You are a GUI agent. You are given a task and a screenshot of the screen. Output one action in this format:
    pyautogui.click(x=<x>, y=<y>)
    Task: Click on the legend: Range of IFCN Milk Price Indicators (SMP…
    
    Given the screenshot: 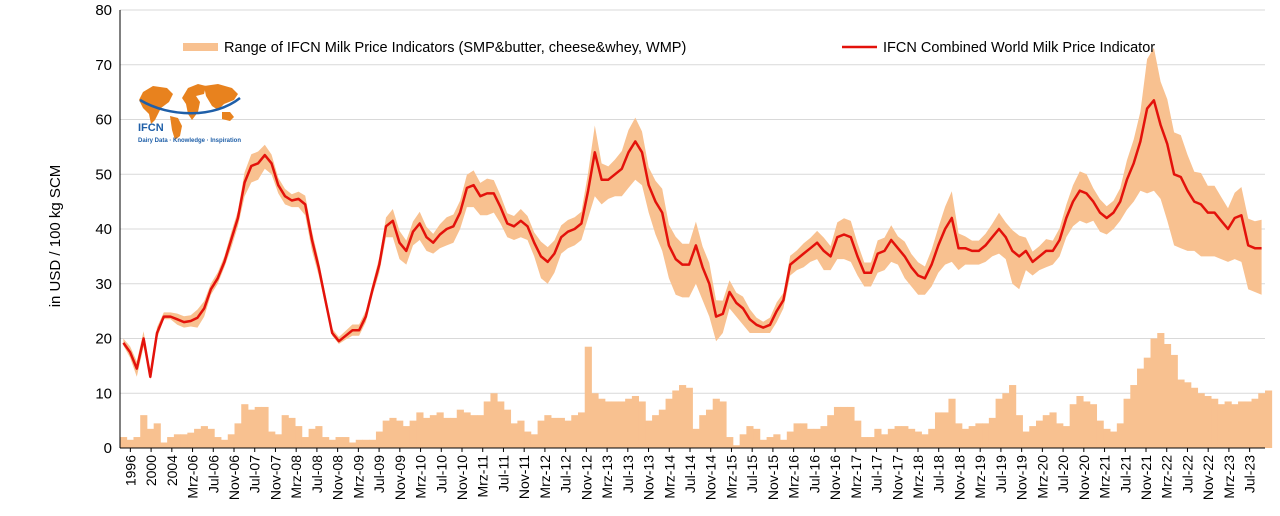 What is the action you would take?
    pyautogui.click(x=669, y=48)
    